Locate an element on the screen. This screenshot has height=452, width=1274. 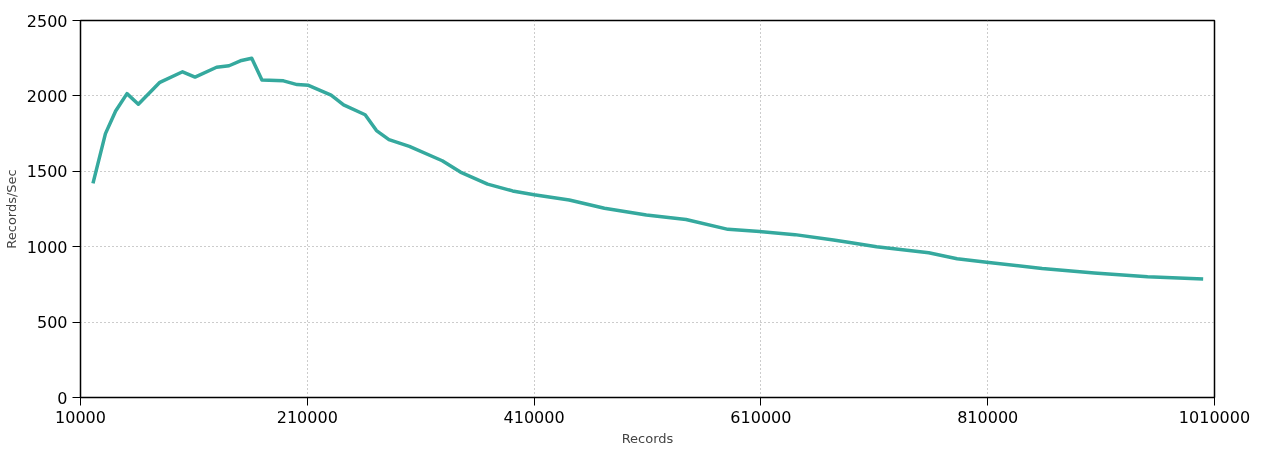
x-tick-label: 610000 is located at coordinates (761, 417).